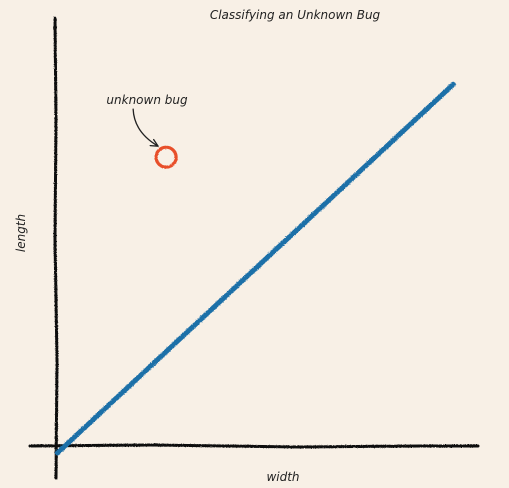 This screenshot has width=509, height=488. I want to click on unknown-bug-point, so click(166, 157).